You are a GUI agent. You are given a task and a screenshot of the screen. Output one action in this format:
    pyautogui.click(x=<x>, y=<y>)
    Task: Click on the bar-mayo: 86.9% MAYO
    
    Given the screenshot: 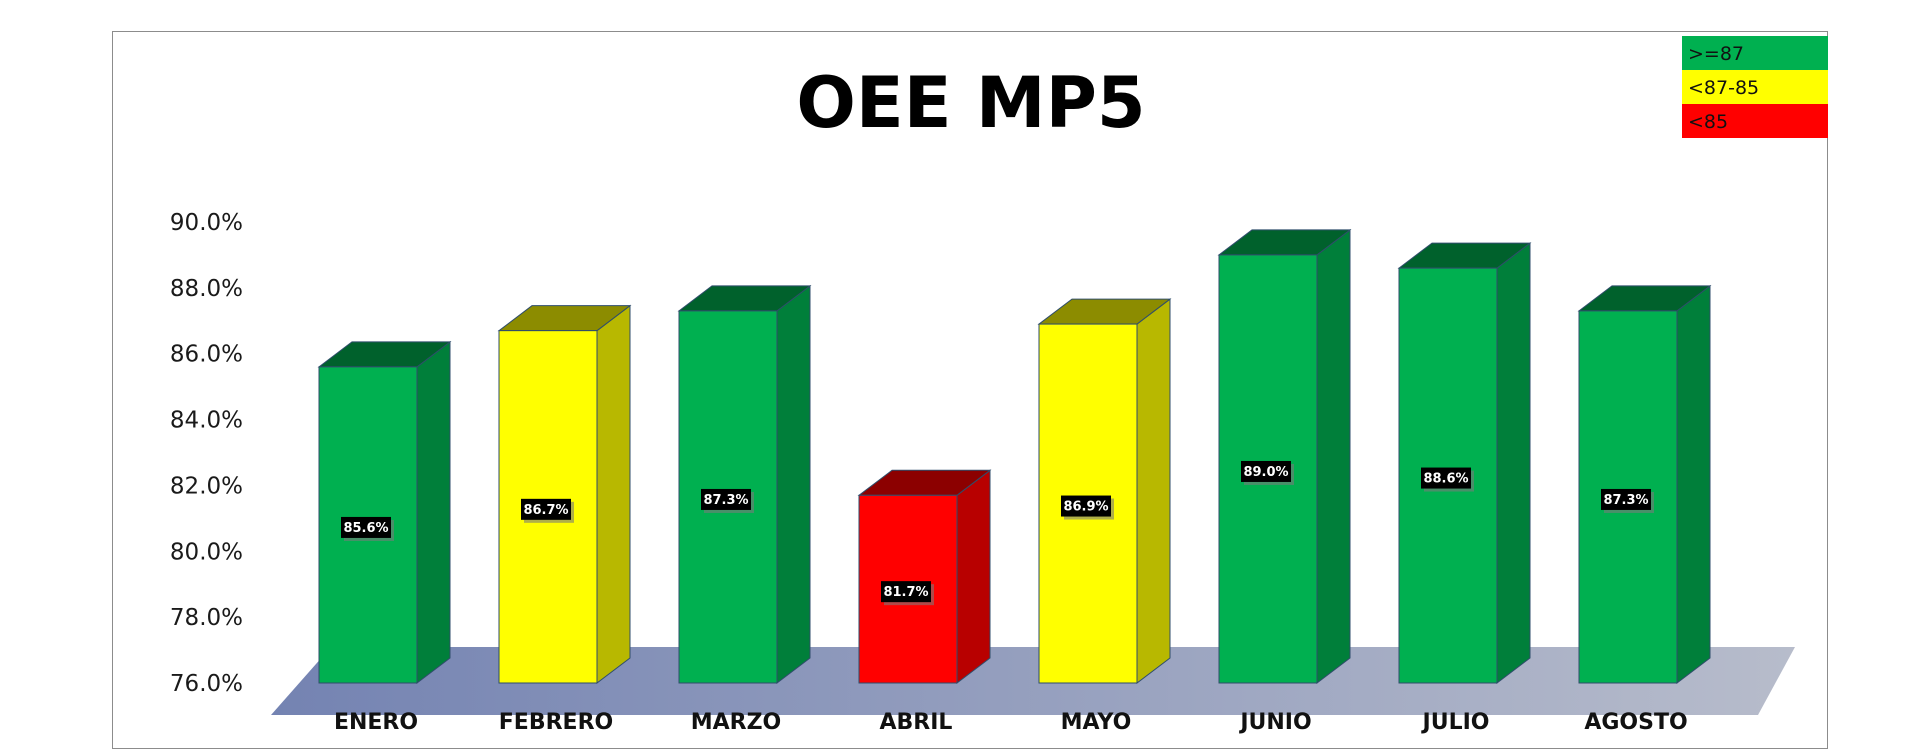 What is the action you would take?
    pyautogui.click(x=1104, y=516)
    